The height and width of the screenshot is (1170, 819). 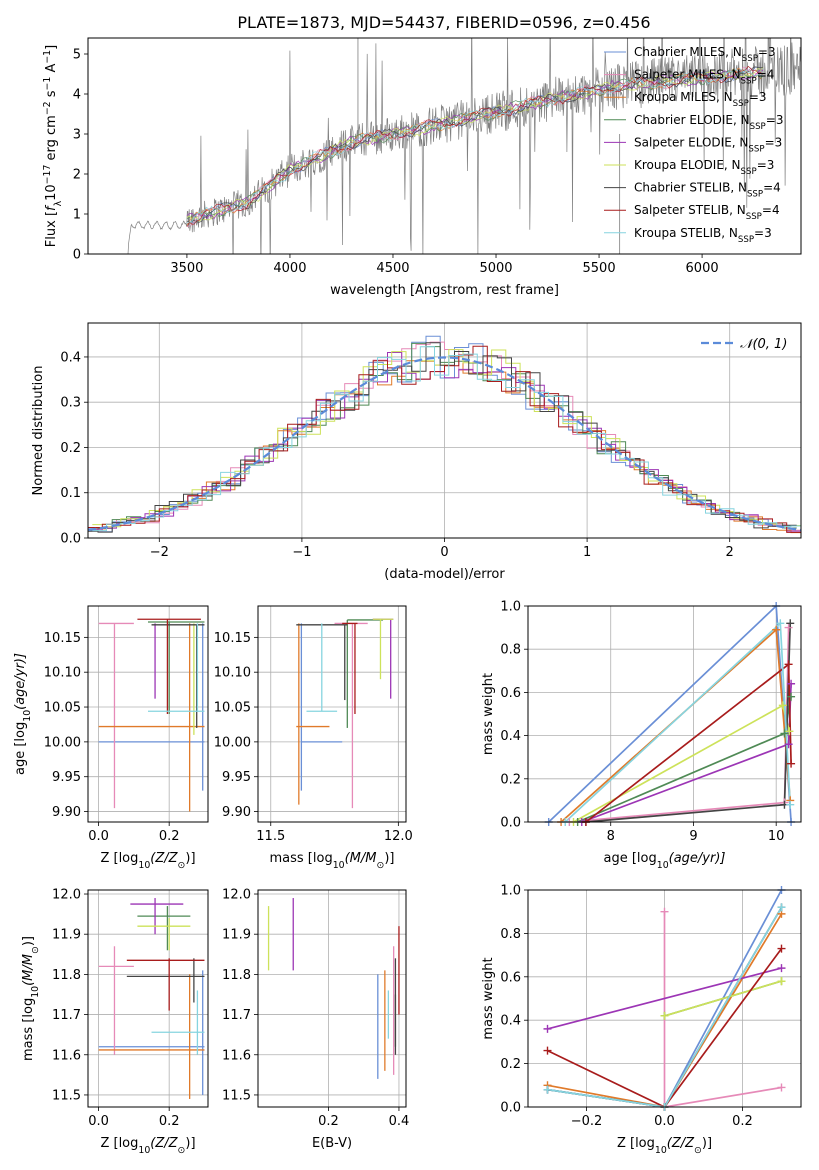 I want to click on legend-label: Salpeter STELIB, NSSP=4, so click(x=707, y=212).